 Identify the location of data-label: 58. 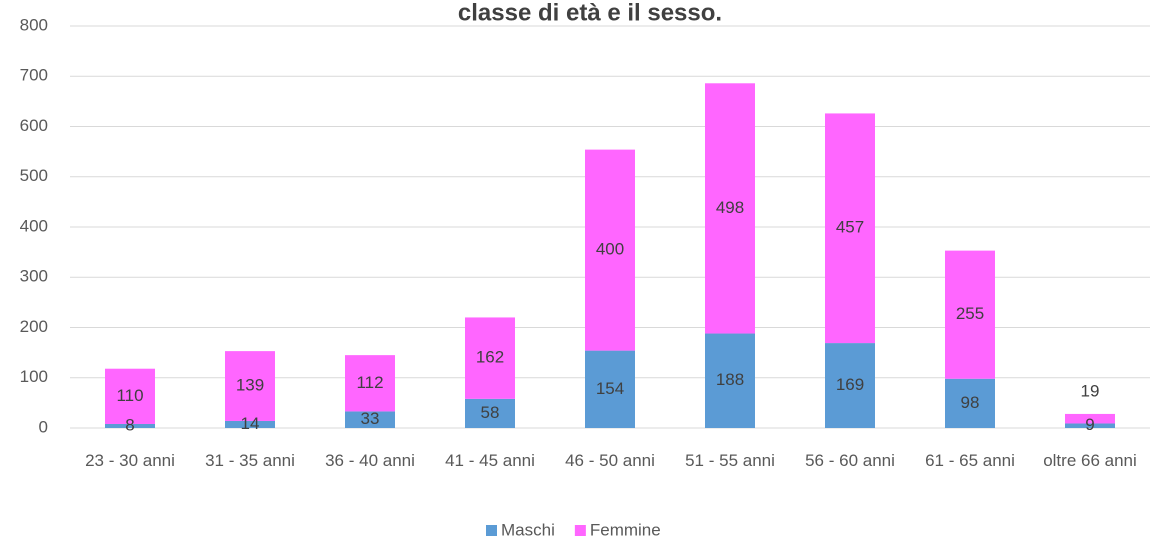
(490, 412).